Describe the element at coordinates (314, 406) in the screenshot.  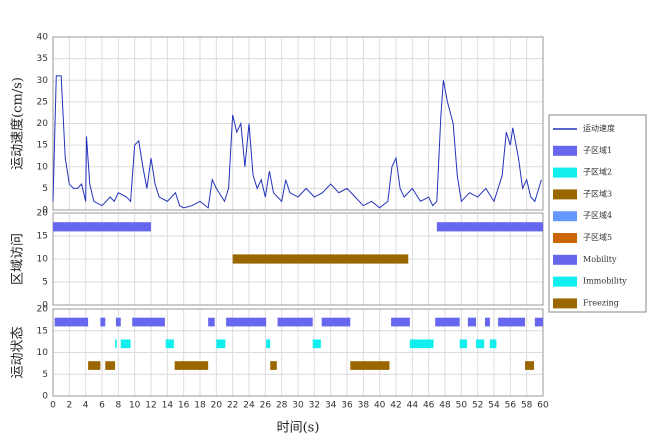
I see `x-tick-label: 32` at that location.